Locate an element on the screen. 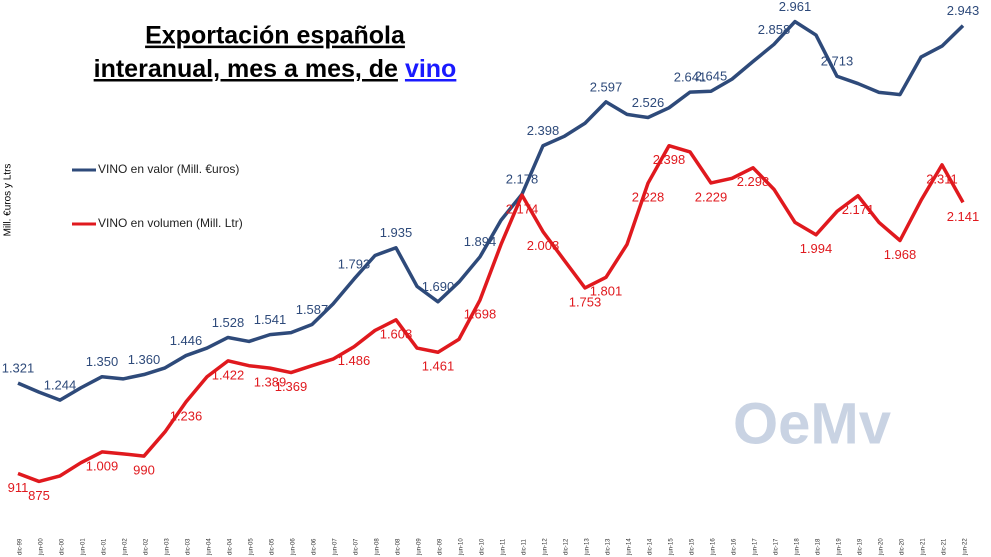  chart-title-part: interanual, mes a mes, de is located at coordinates (246, 69).